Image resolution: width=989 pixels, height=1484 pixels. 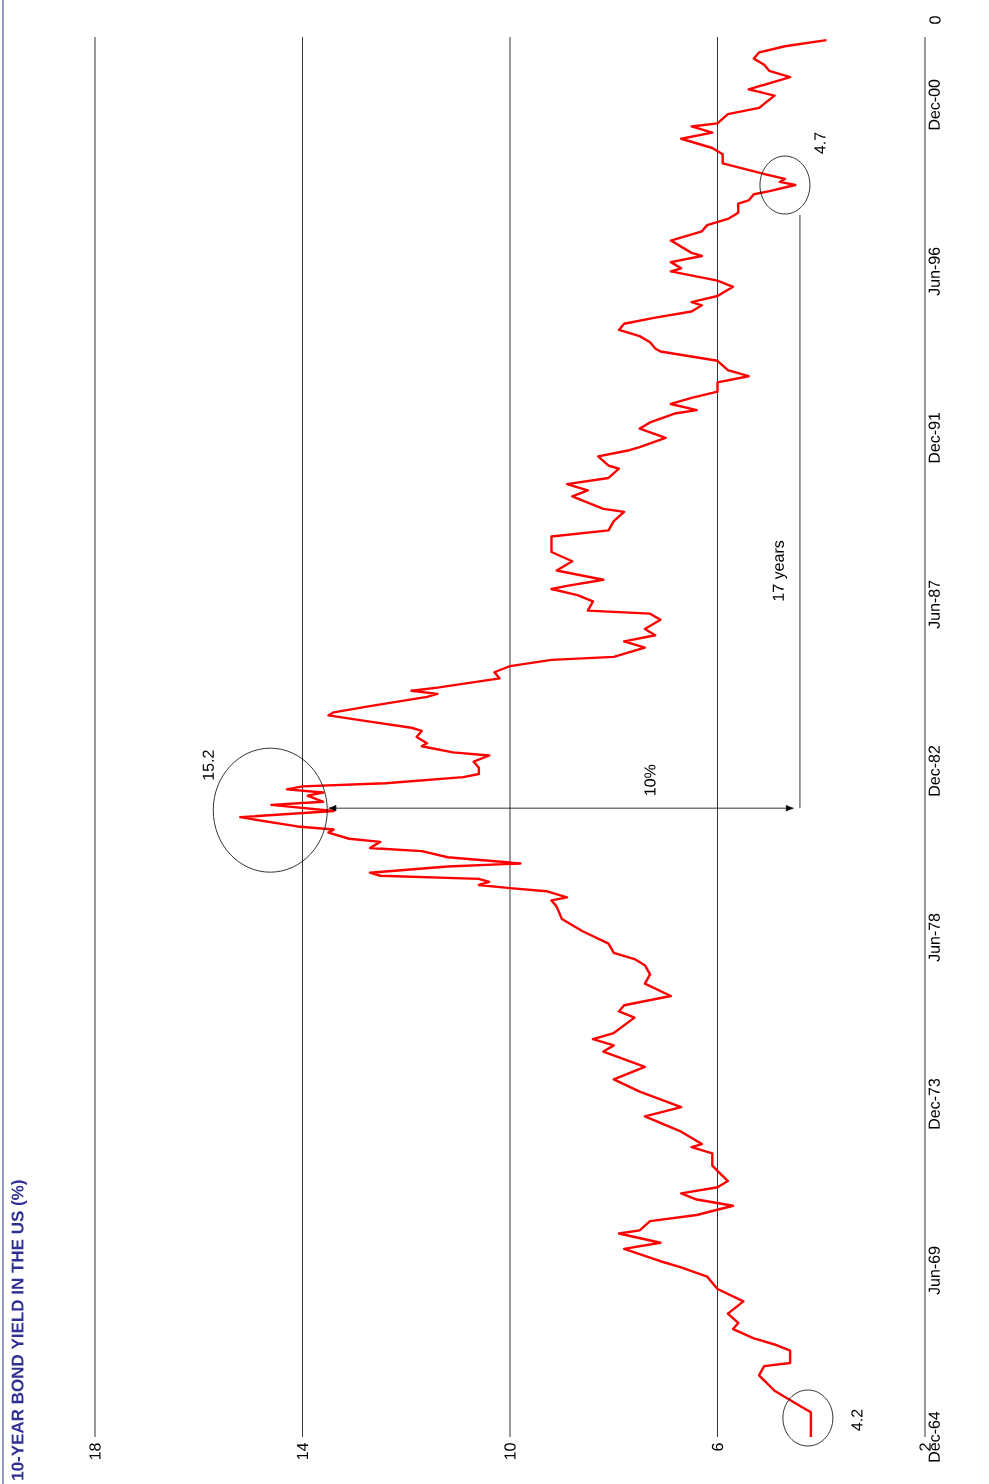 What do you see at coordinates (510, 1451) in the screenshot?
I see `x-tick-label: 10` at bounding box center [510, 1451].